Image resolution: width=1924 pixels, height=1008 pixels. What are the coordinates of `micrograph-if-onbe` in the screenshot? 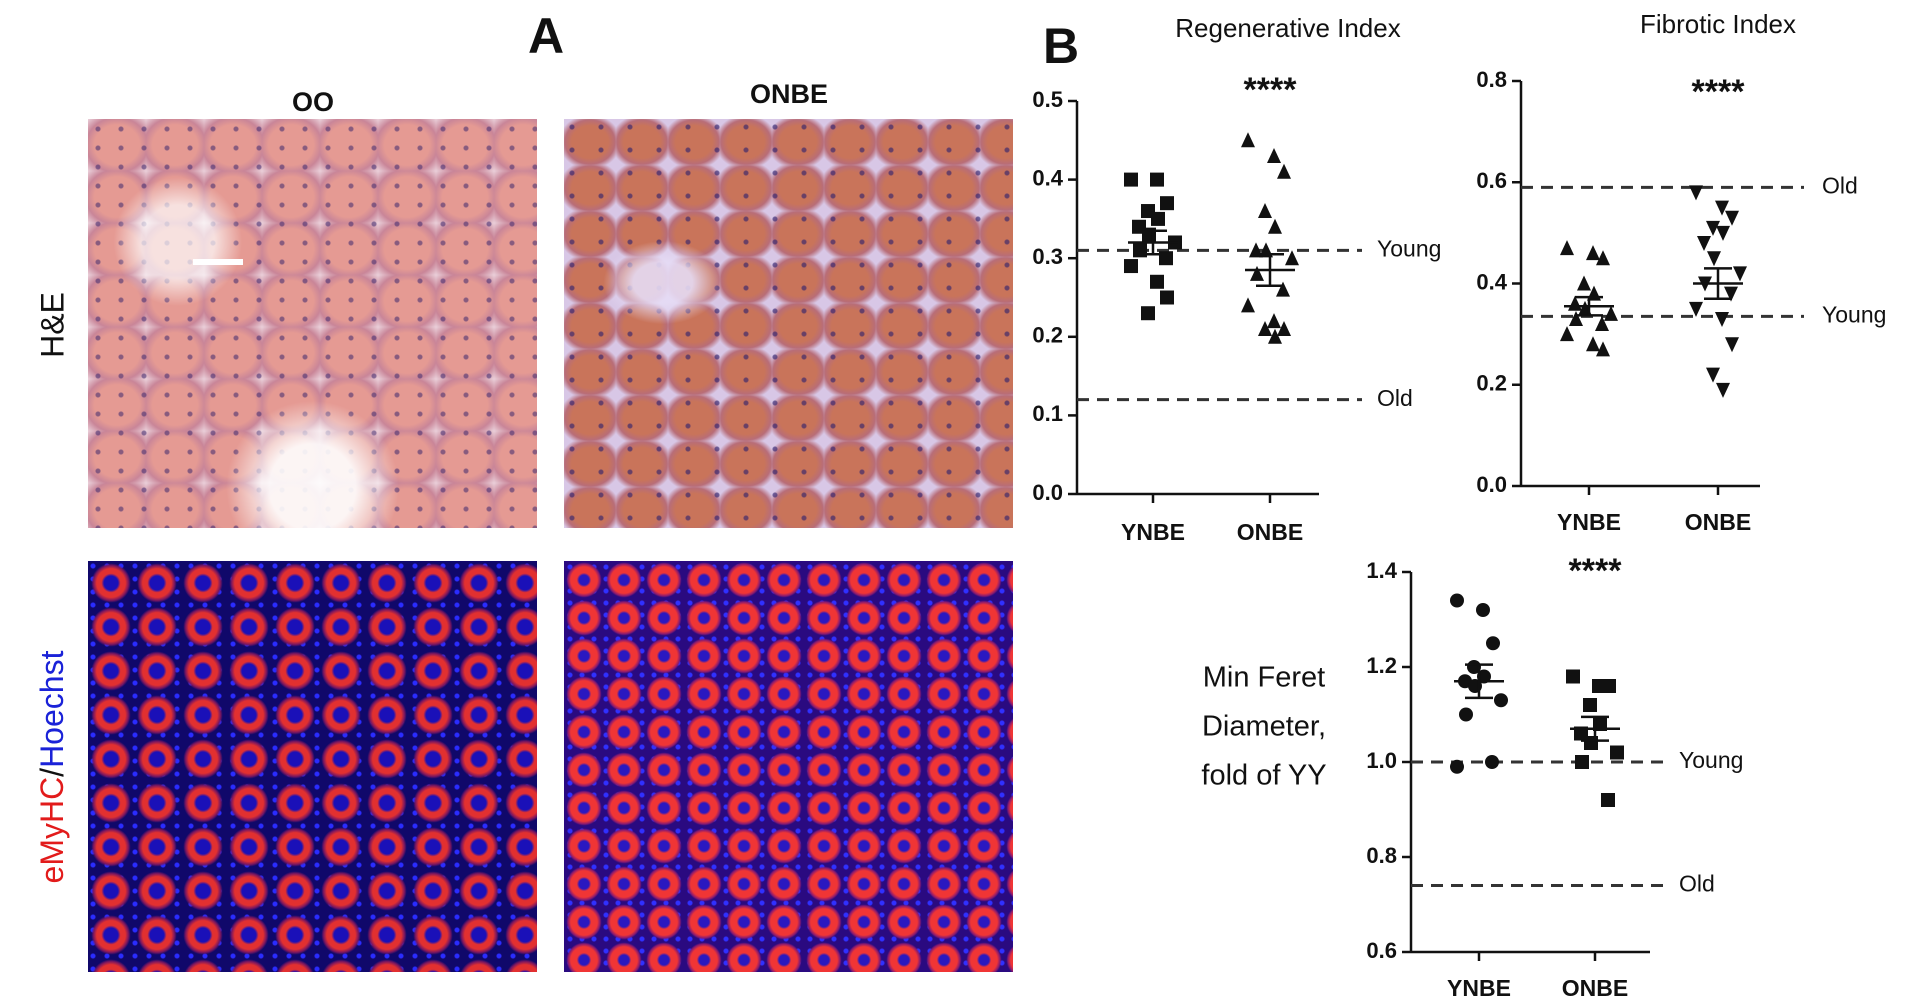 It's located at (788, 766).